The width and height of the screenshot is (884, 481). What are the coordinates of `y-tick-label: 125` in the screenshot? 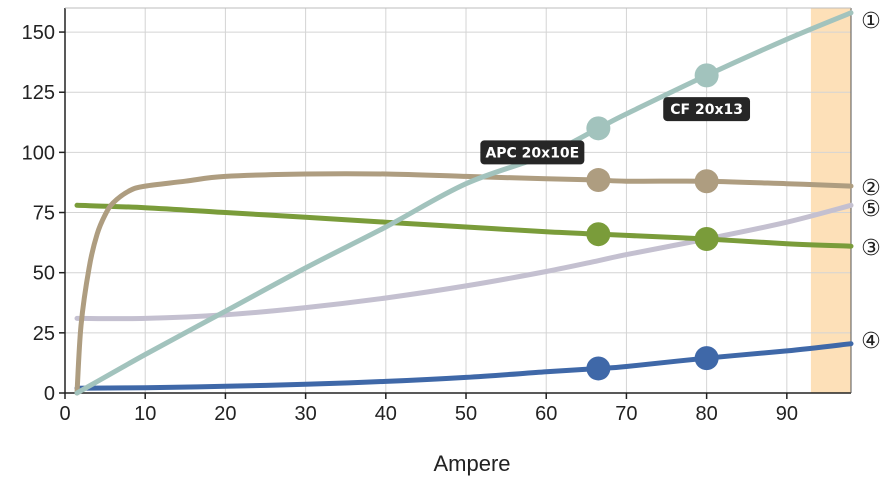 It's located at (38, 93).